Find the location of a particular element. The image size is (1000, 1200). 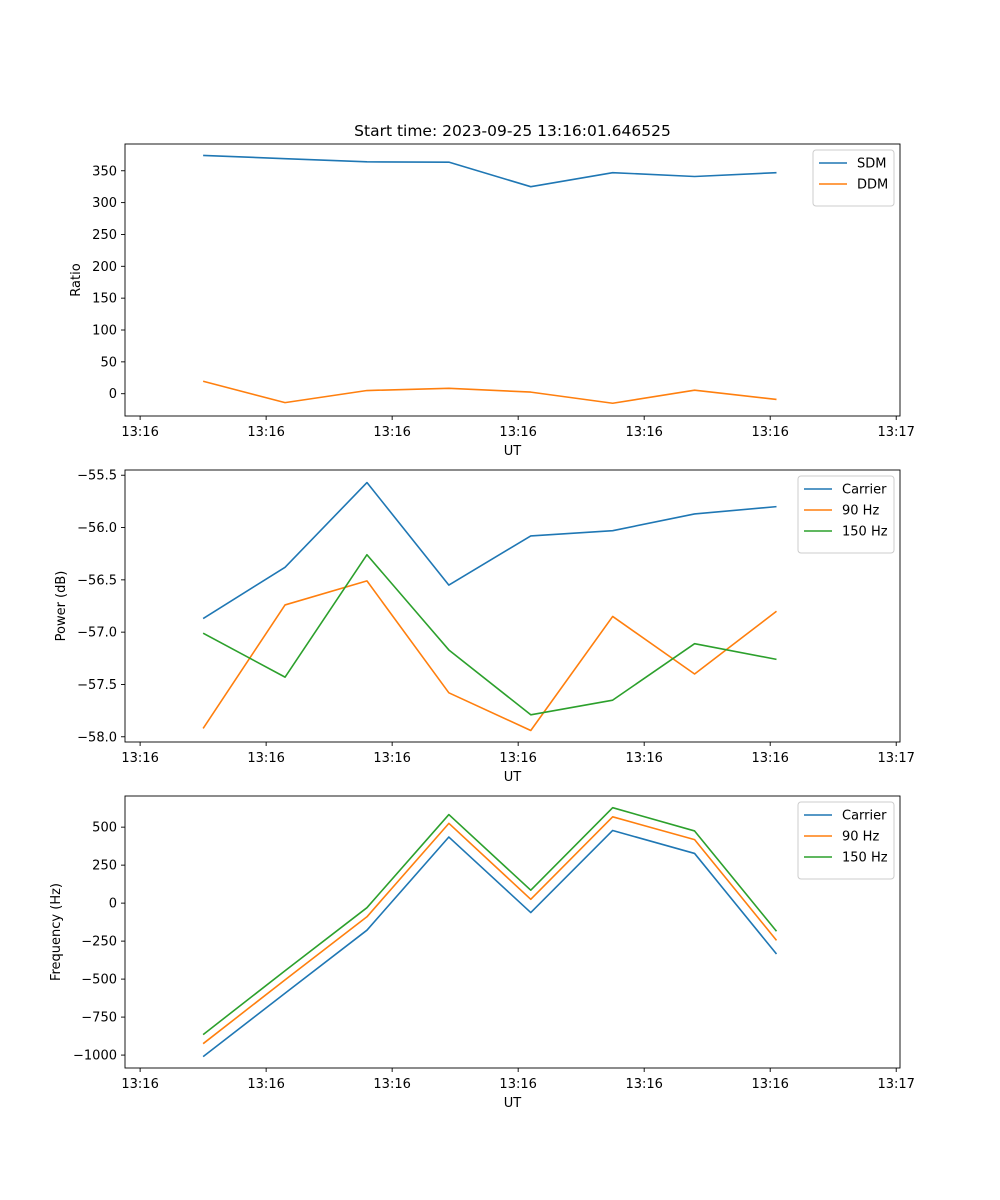

y-tick-label: 150 is located at coordinates (104, 299).